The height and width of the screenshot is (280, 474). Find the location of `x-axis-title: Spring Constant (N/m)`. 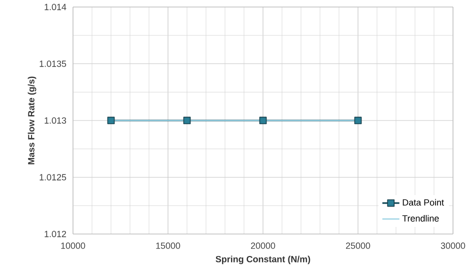

x-axis-title: Spring Constant (N/m) is located at coordinates (263, 260).